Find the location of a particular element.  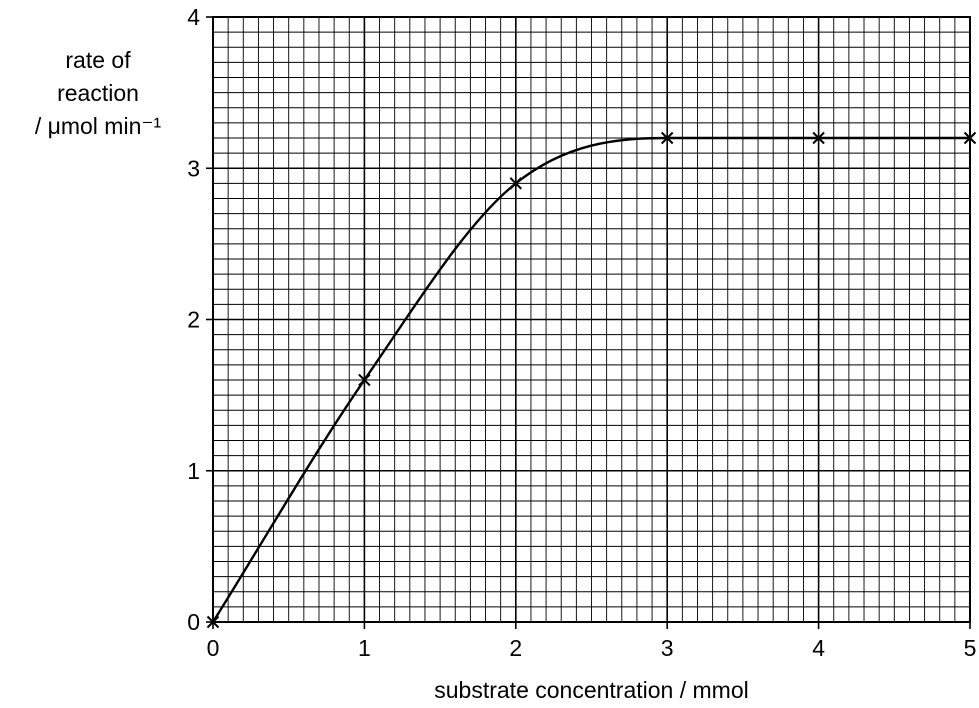

y-tick-label: 2 is located at coordinates (193, 320).